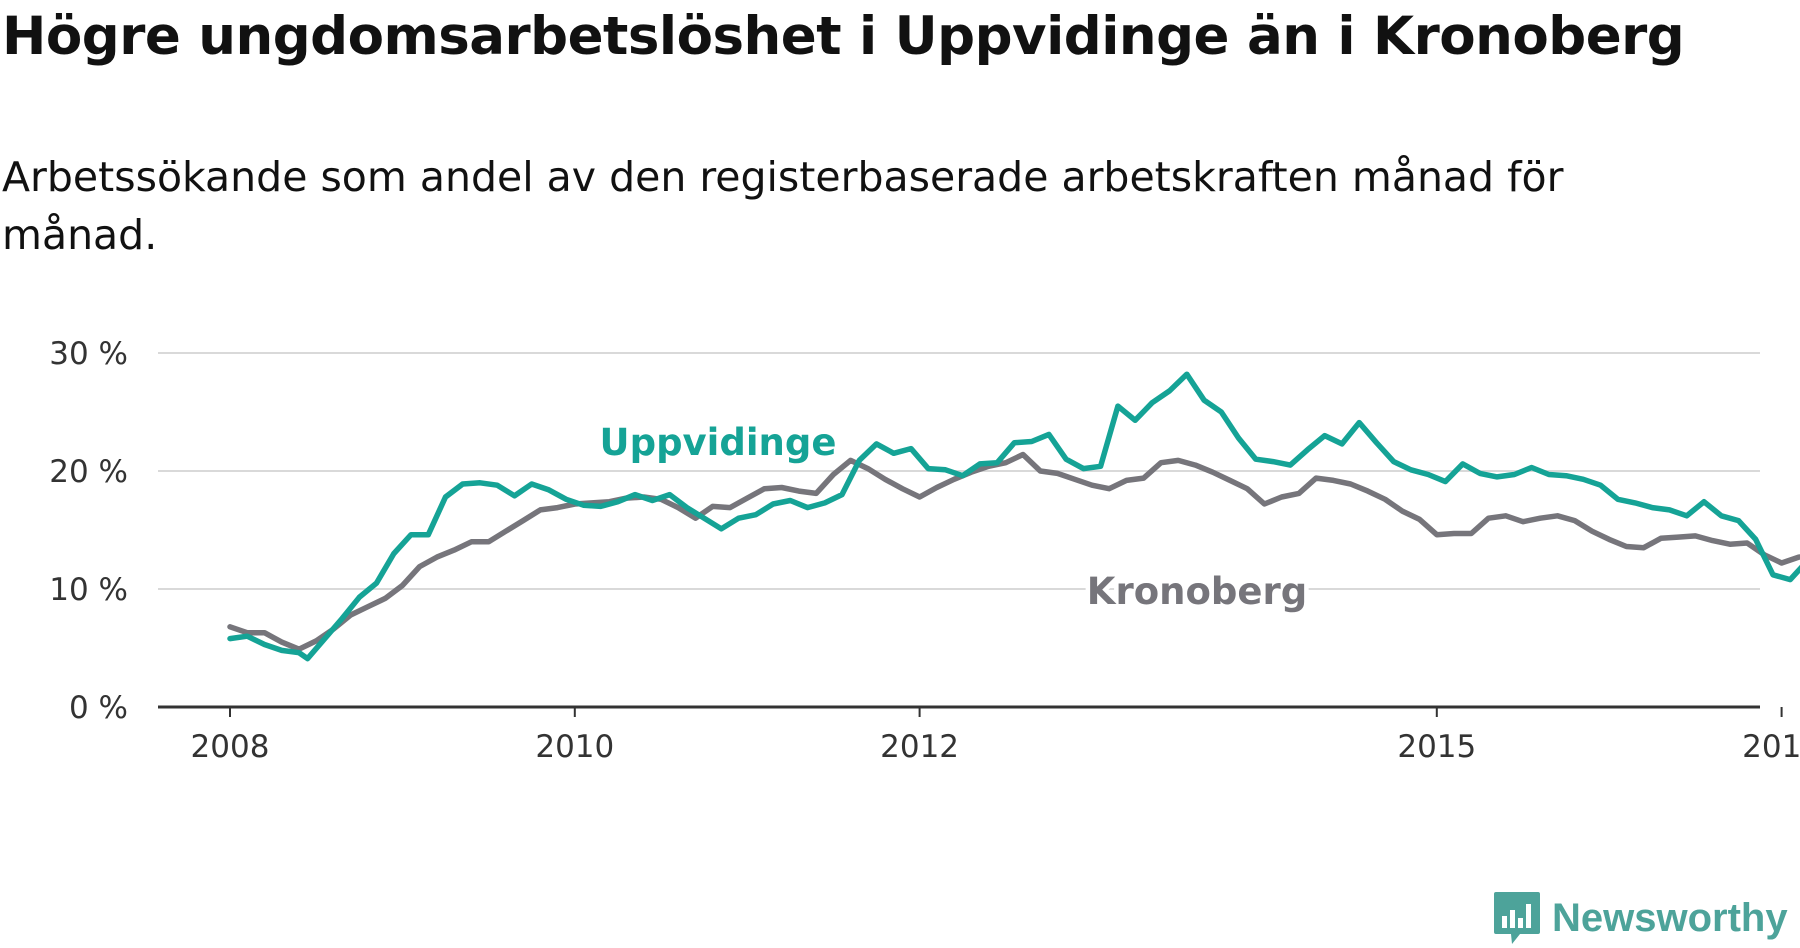 The height and width of the screenshot is (948, 1800). I want to click on x-tick-label: 2015, so click(1436, 747).